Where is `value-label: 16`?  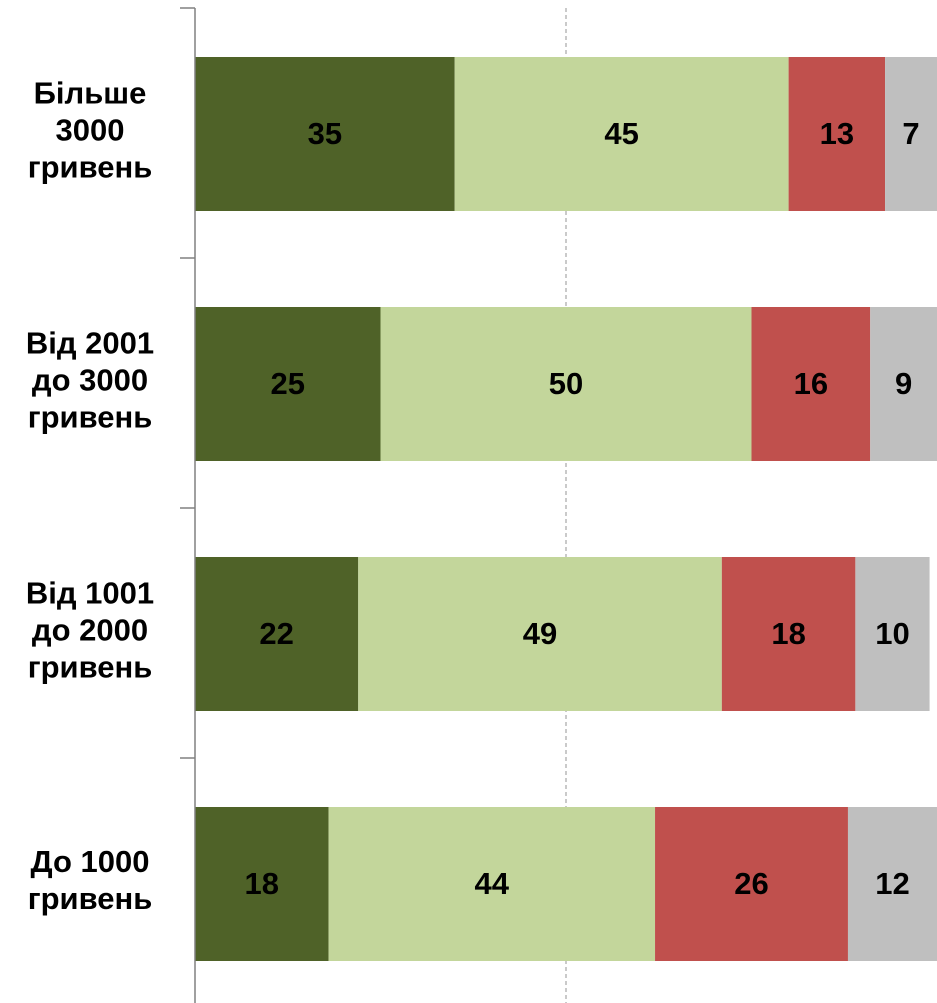
value-label: 16 is located at coordinates (811, 383).